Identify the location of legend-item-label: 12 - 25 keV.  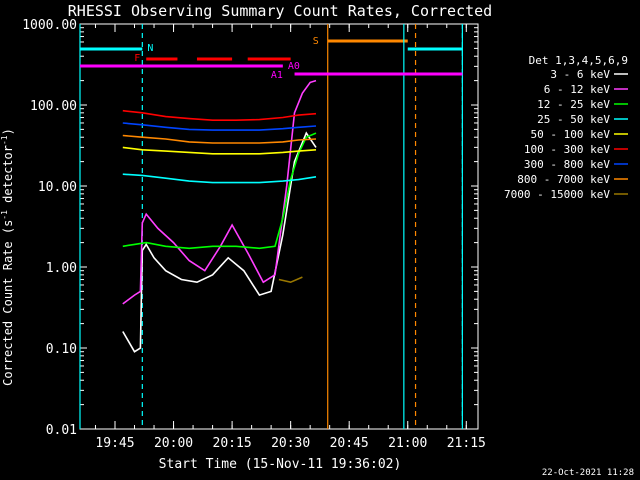
(573, 104).